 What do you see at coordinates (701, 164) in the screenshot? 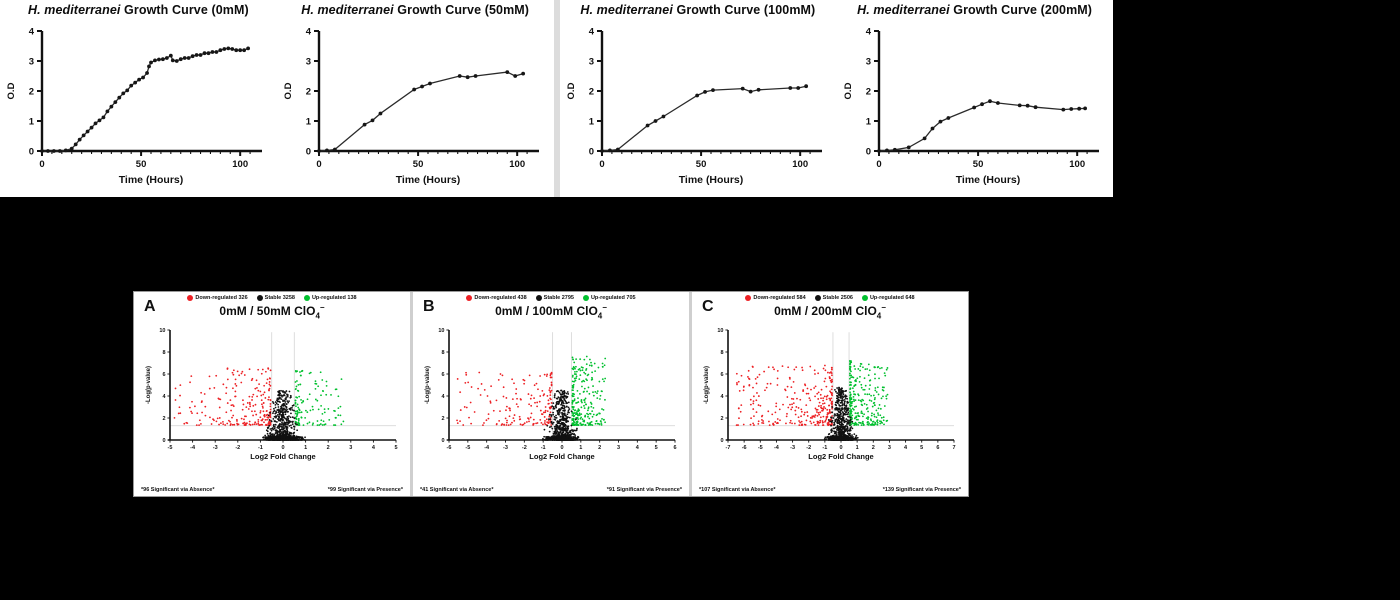
I see `svg-text: 50` at bounding box center [701, 164].